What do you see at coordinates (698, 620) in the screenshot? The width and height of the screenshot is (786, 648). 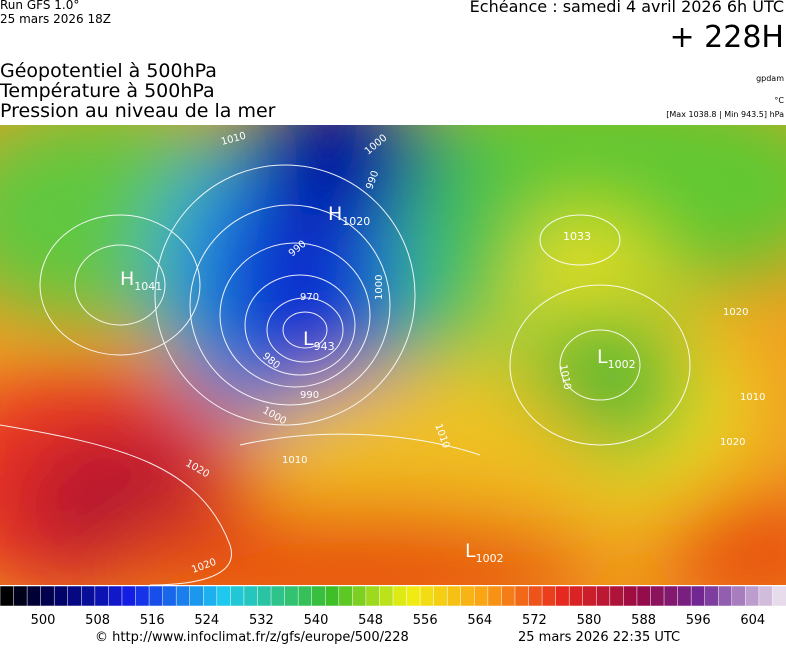 I see `colorbar-label: 596` at bounding box center [698, 620].